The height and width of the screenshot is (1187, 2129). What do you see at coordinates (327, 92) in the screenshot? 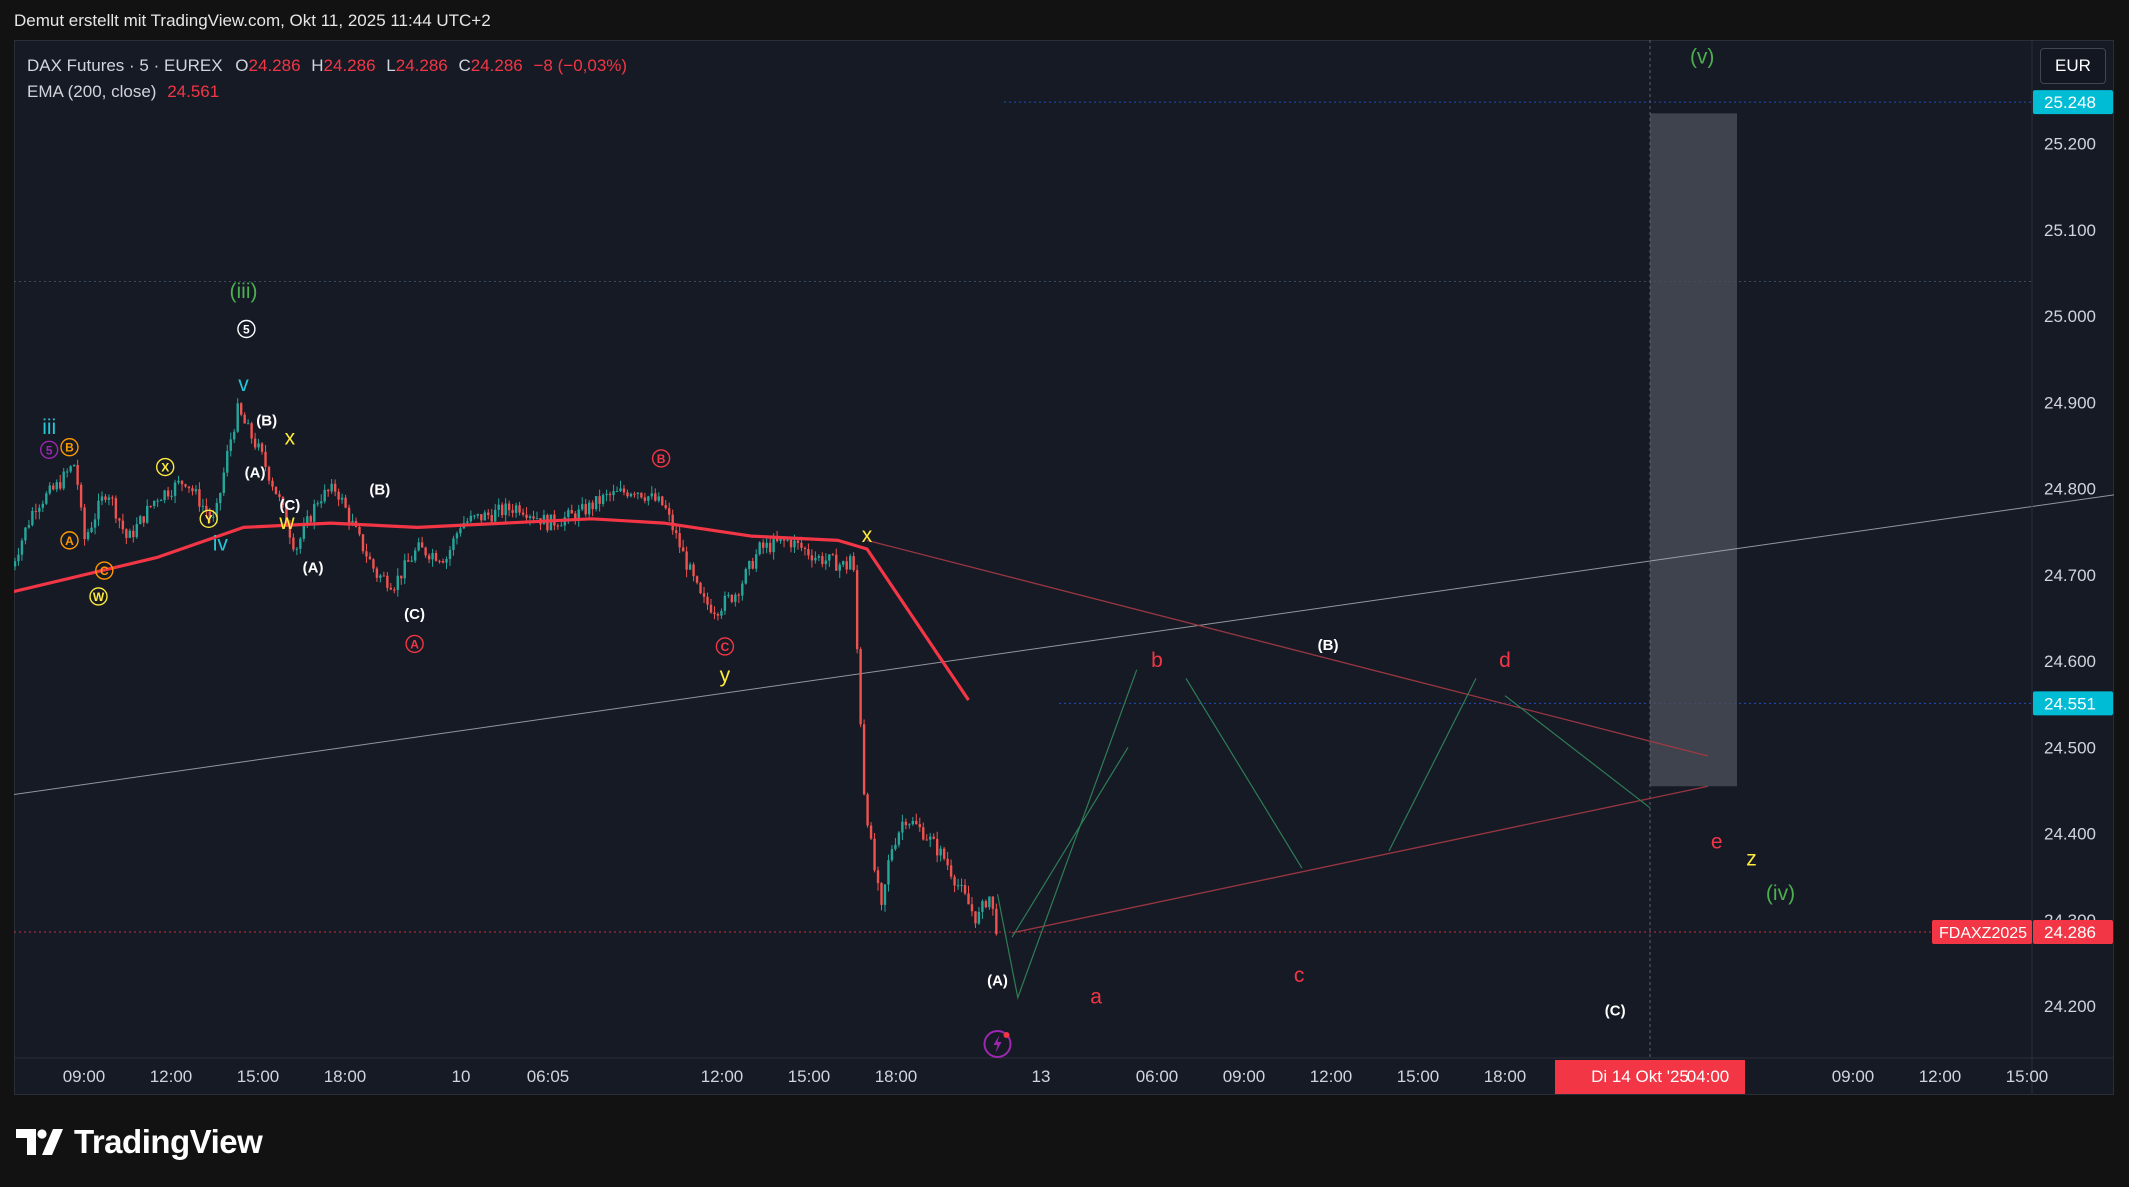
I see `legend-ema-row: EMA (200, close) 24.561` at bounding box center [327, 92].